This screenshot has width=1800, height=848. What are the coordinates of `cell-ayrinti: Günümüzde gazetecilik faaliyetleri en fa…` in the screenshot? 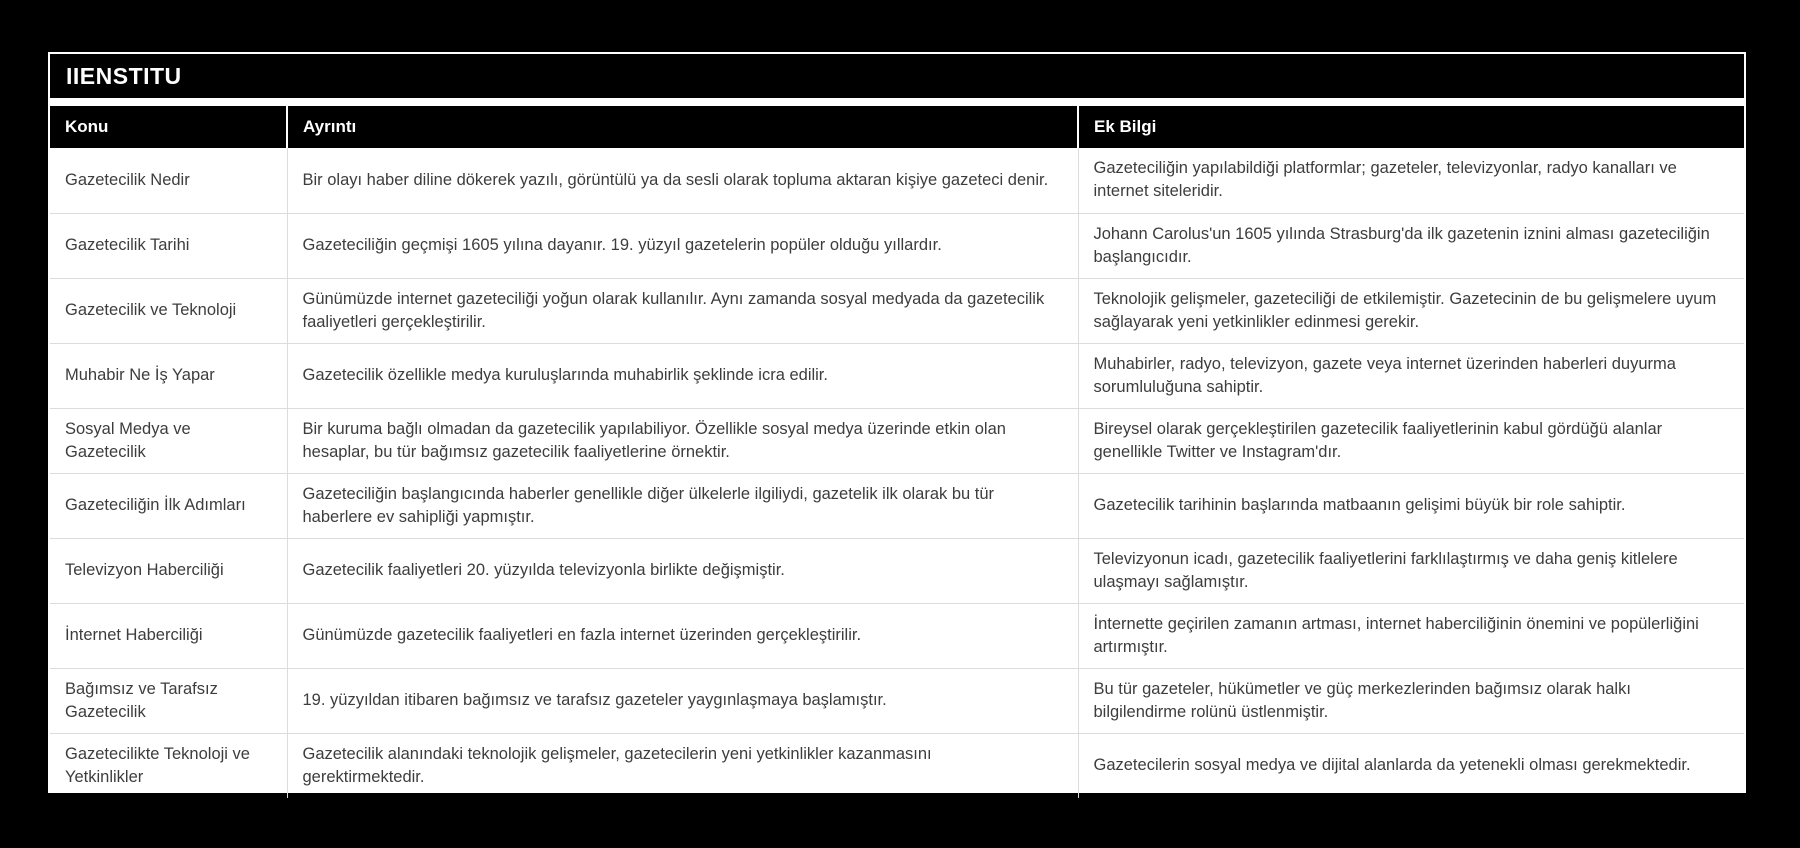 It's located at (682, 635).